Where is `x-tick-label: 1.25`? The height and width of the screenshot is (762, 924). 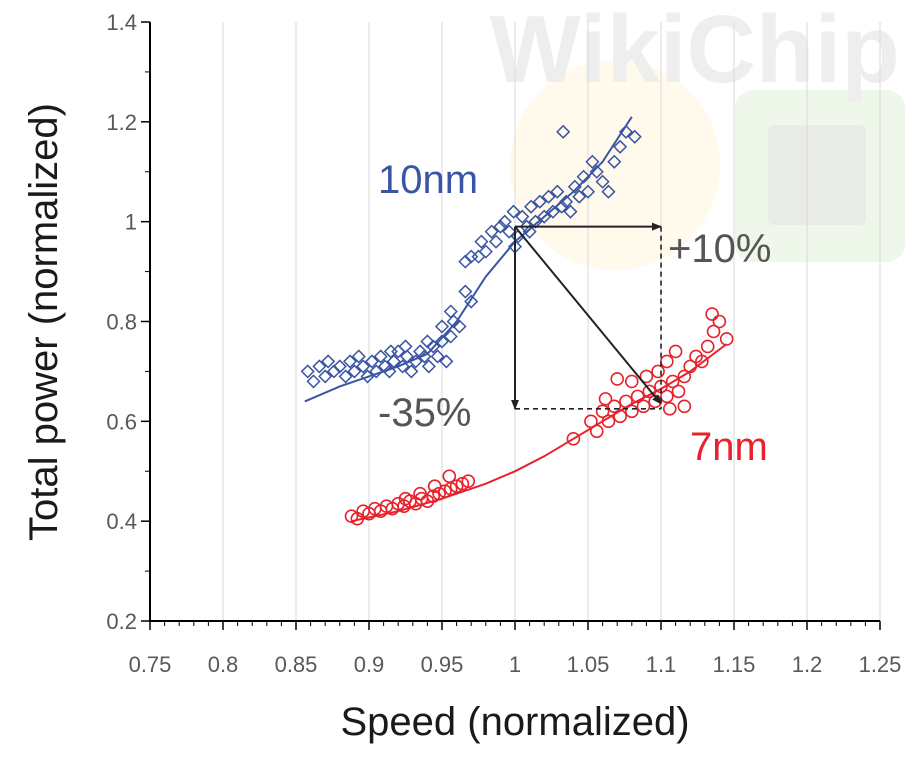
x-tick-label: 1.25 is located at coordinates (880, 664).